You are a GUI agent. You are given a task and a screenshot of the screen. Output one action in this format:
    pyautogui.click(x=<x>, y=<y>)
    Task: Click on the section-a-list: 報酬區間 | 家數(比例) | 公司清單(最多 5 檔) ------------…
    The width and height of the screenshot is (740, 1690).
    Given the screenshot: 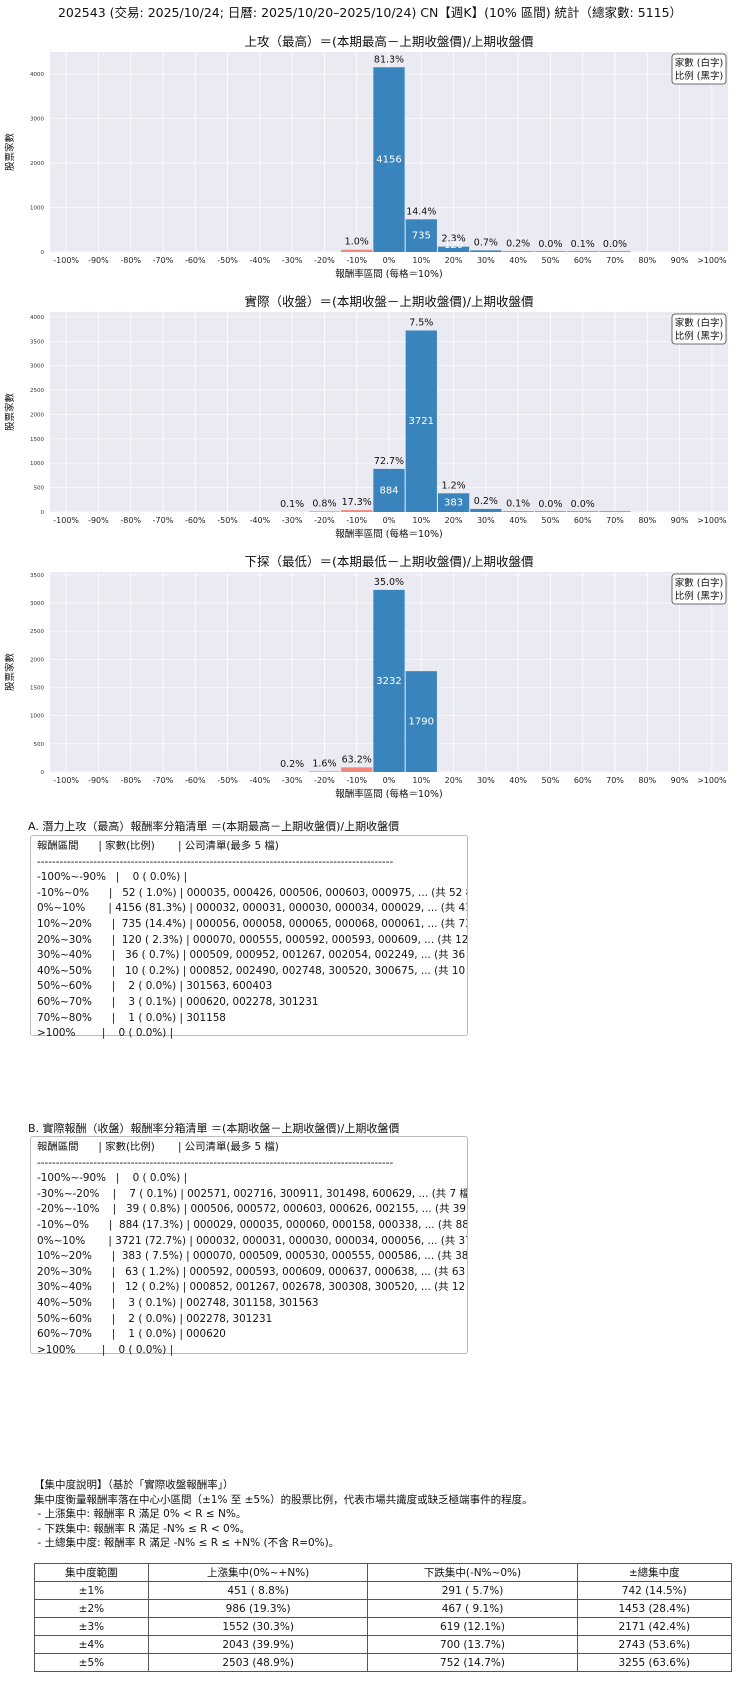 What is the action you would take?
    pyautogui.click(x=249, y=937)
    